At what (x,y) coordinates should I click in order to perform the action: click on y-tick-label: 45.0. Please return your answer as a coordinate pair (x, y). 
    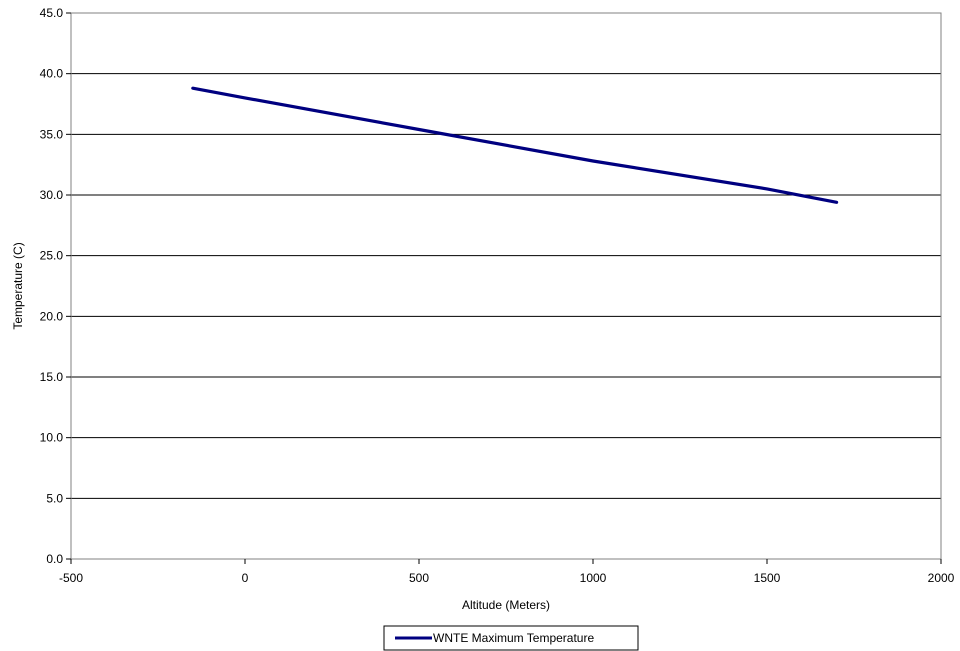
    Looking at the image, I should click on (52, 13).